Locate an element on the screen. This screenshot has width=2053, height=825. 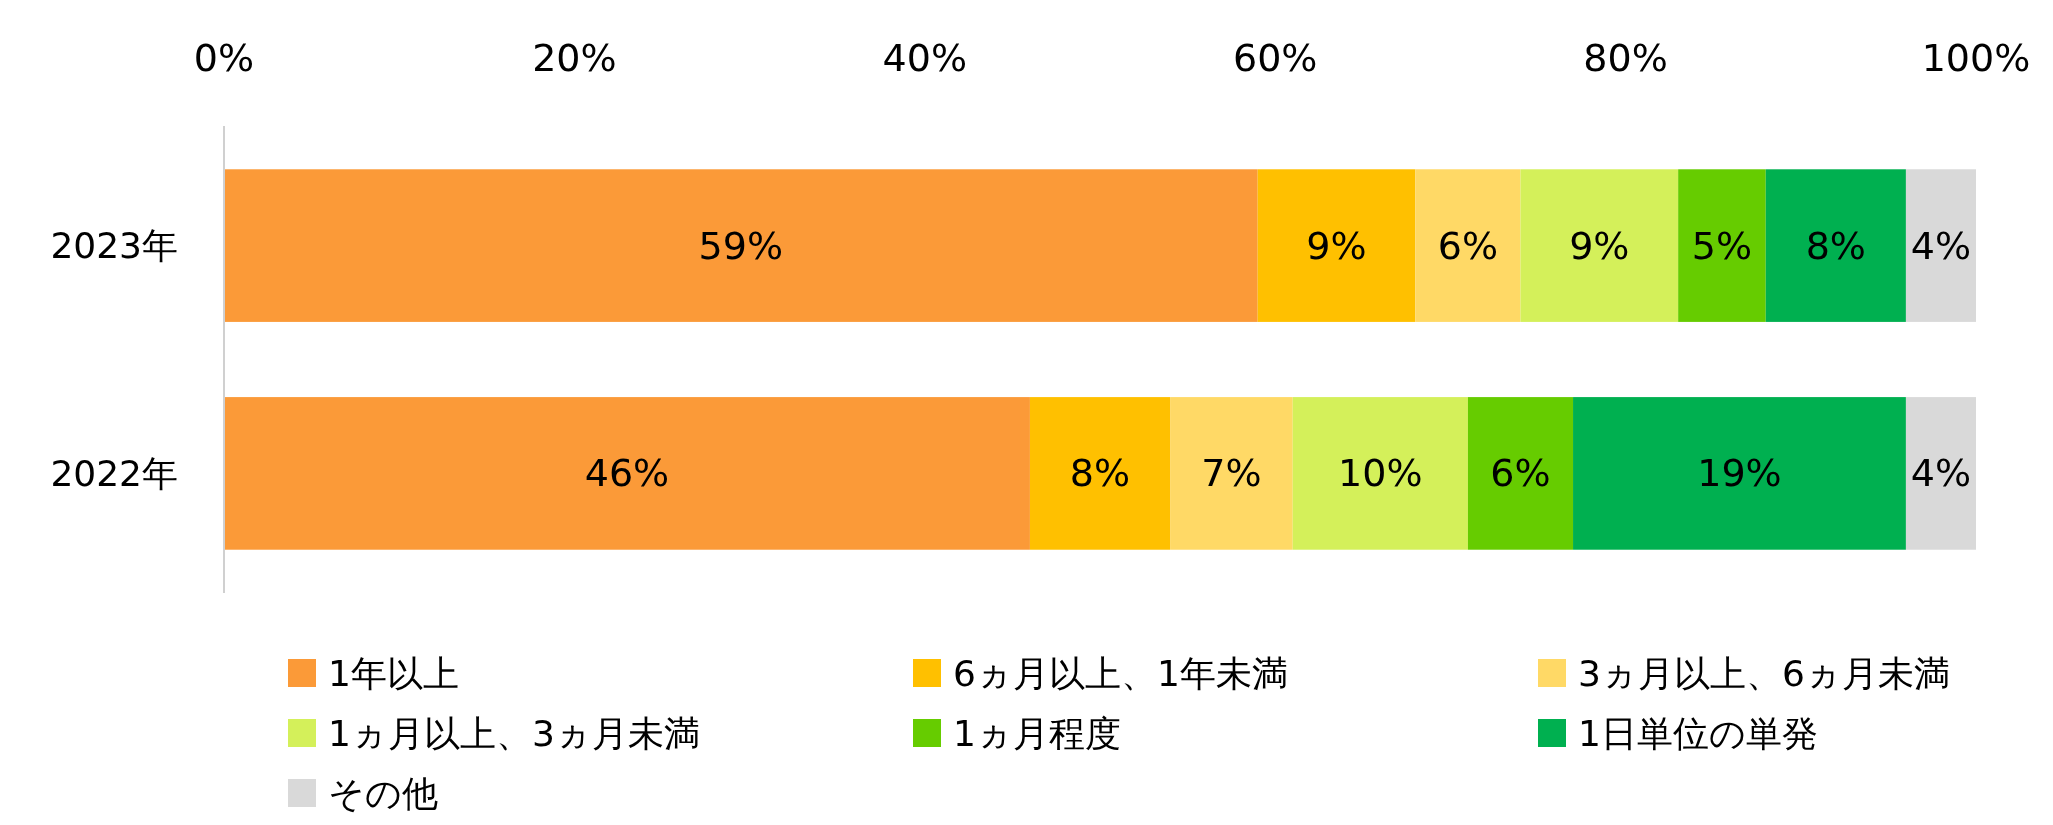
legend-label: その他 is located at coordinates (383, 793).